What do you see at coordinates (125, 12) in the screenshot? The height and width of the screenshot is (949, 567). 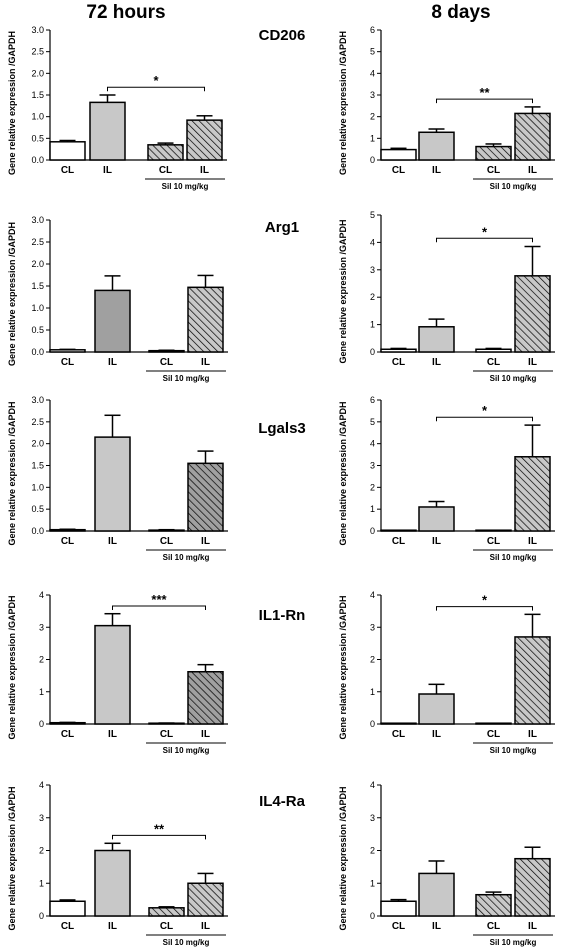 I see `column-header-72h: 72 hours` at bounding box center [125, 12].